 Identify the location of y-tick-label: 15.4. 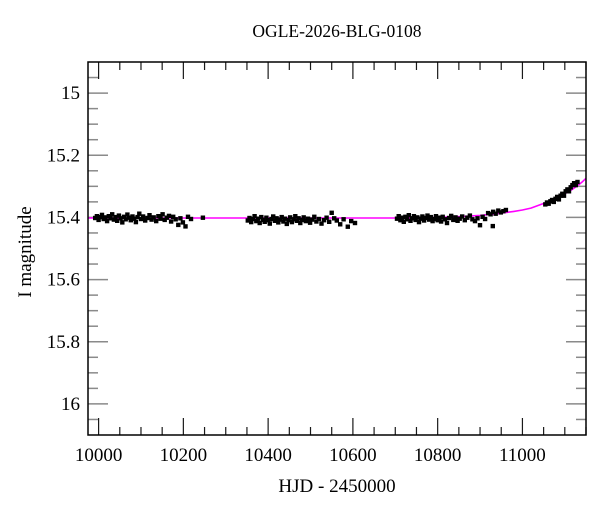
(64, 217).